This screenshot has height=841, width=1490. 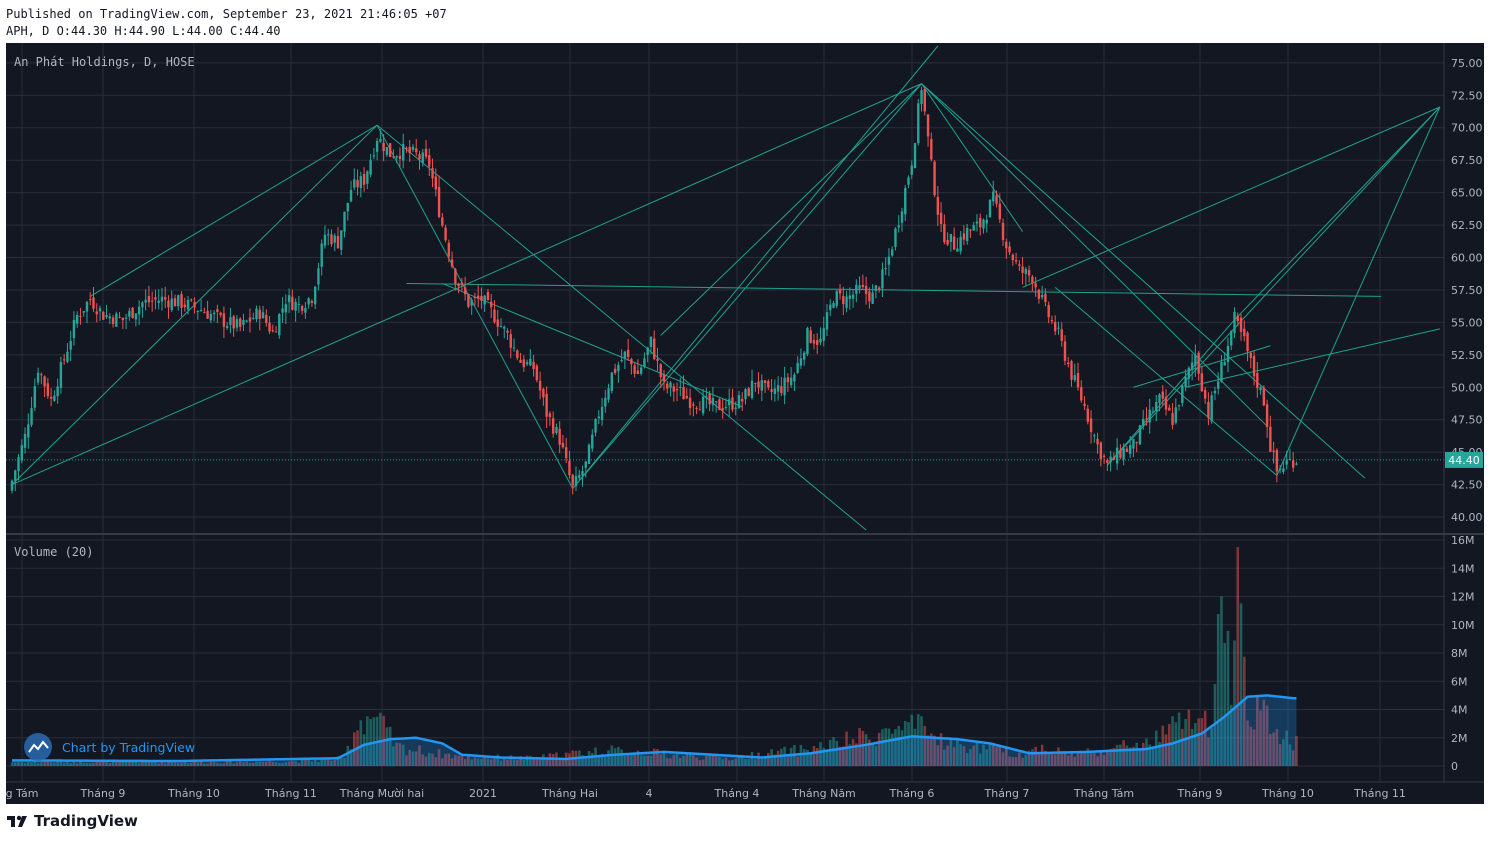 I want to click on time-tick-label: Tháng Hai, so click(x=569, y=793).